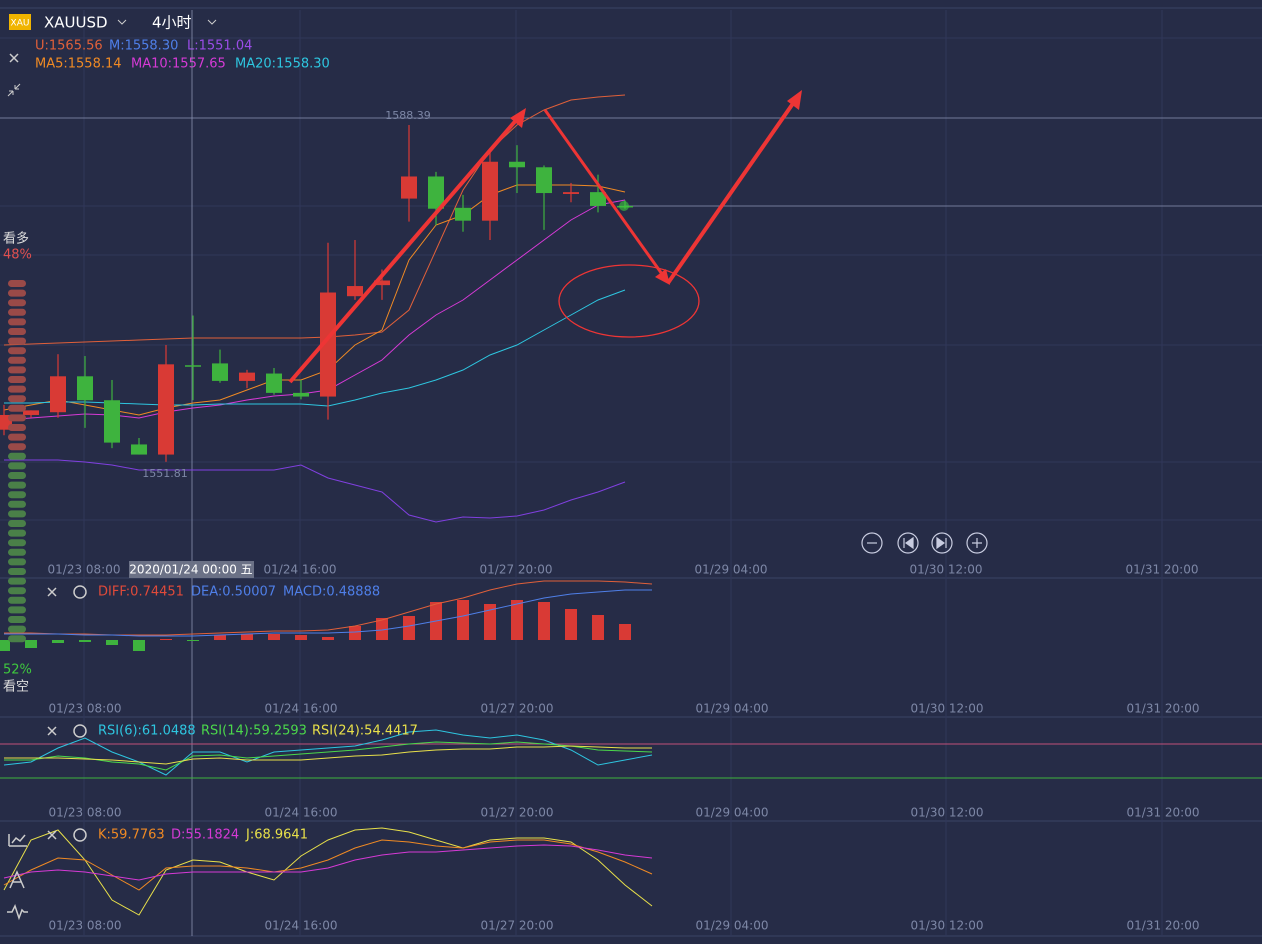  What do you see at coordinates (14, 90) in the screenshot?
I see `collapse-icon` at bounding box center [14, 90].